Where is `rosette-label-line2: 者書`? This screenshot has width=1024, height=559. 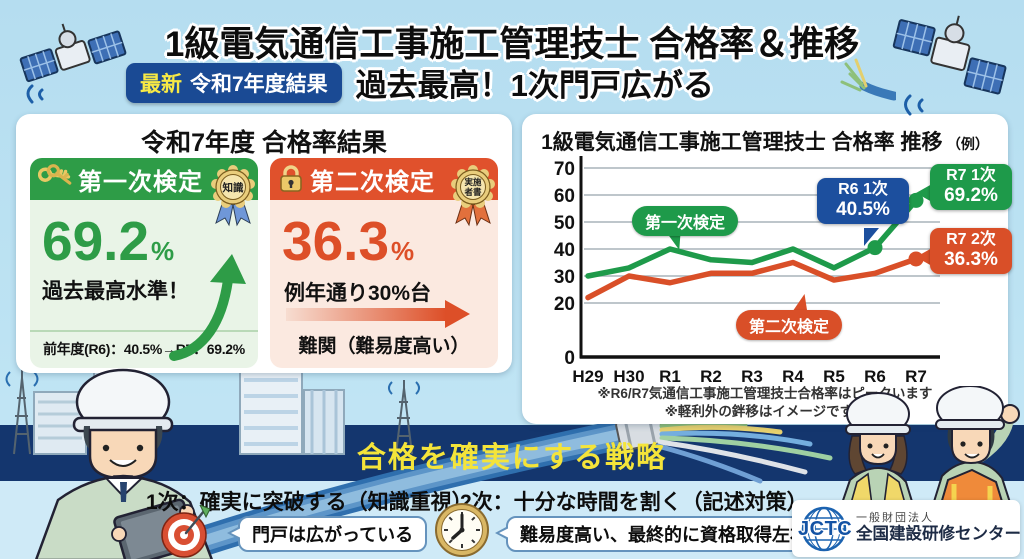 rosette-label-line2: 者書 is located at coordinates (472, 192).